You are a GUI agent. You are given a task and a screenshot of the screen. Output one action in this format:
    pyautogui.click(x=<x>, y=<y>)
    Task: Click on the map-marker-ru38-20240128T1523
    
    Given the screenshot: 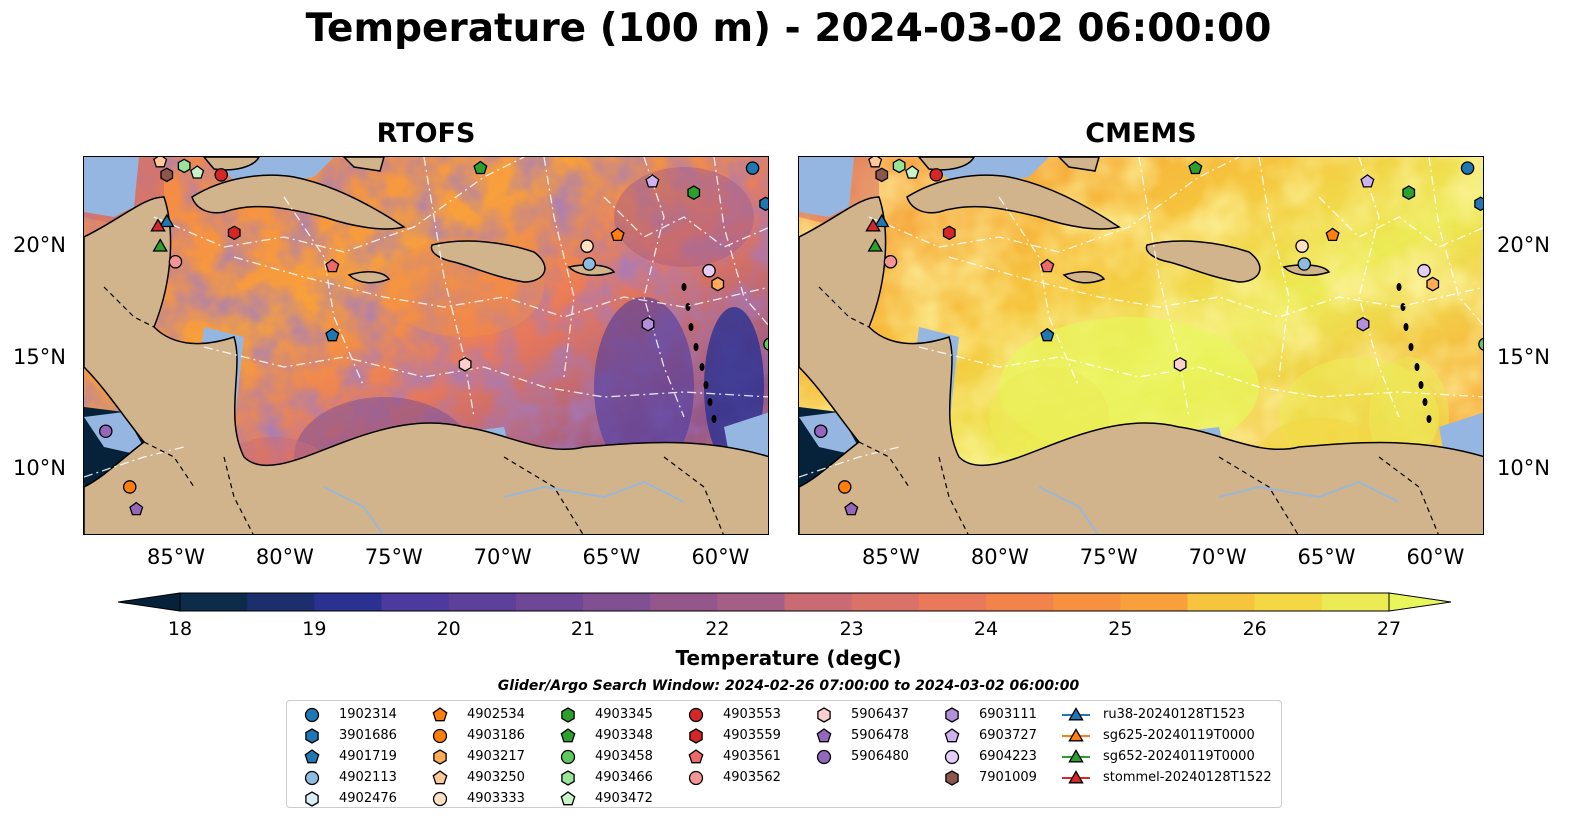 What is the action you would take?
    pyautogui.click(x=166, y=220)
    